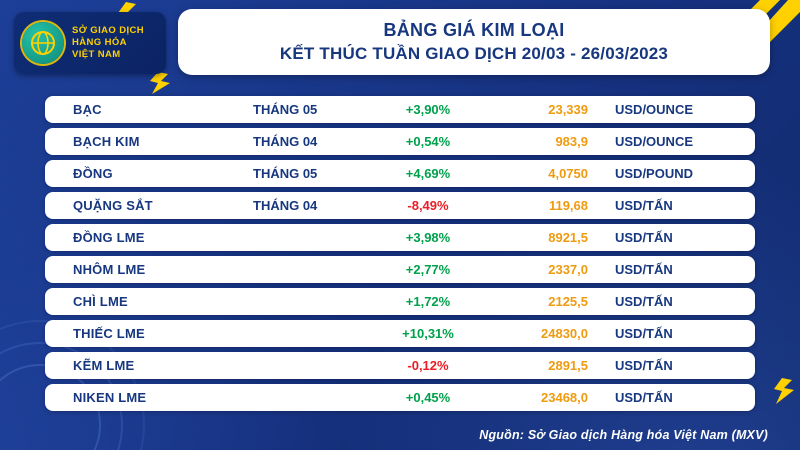 This screenshot has height=450, width=800. Describe the element at coordinates (43, 43) in the screenshot. I see `globe-icon` at that location.